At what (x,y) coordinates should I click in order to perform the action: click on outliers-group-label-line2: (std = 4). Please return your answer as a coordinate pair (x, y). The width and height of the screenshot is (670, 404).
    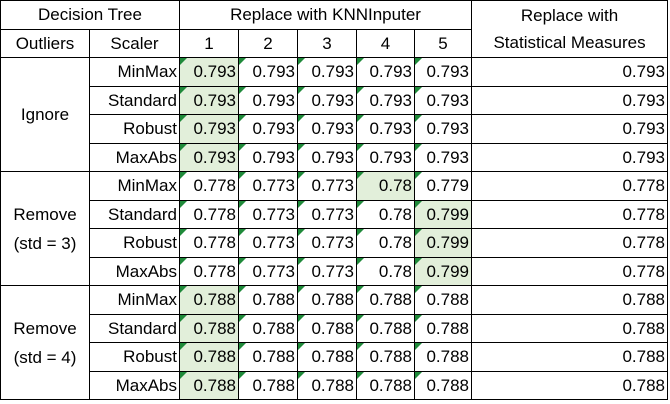
    Looking at the image, I should click on (45, 357).